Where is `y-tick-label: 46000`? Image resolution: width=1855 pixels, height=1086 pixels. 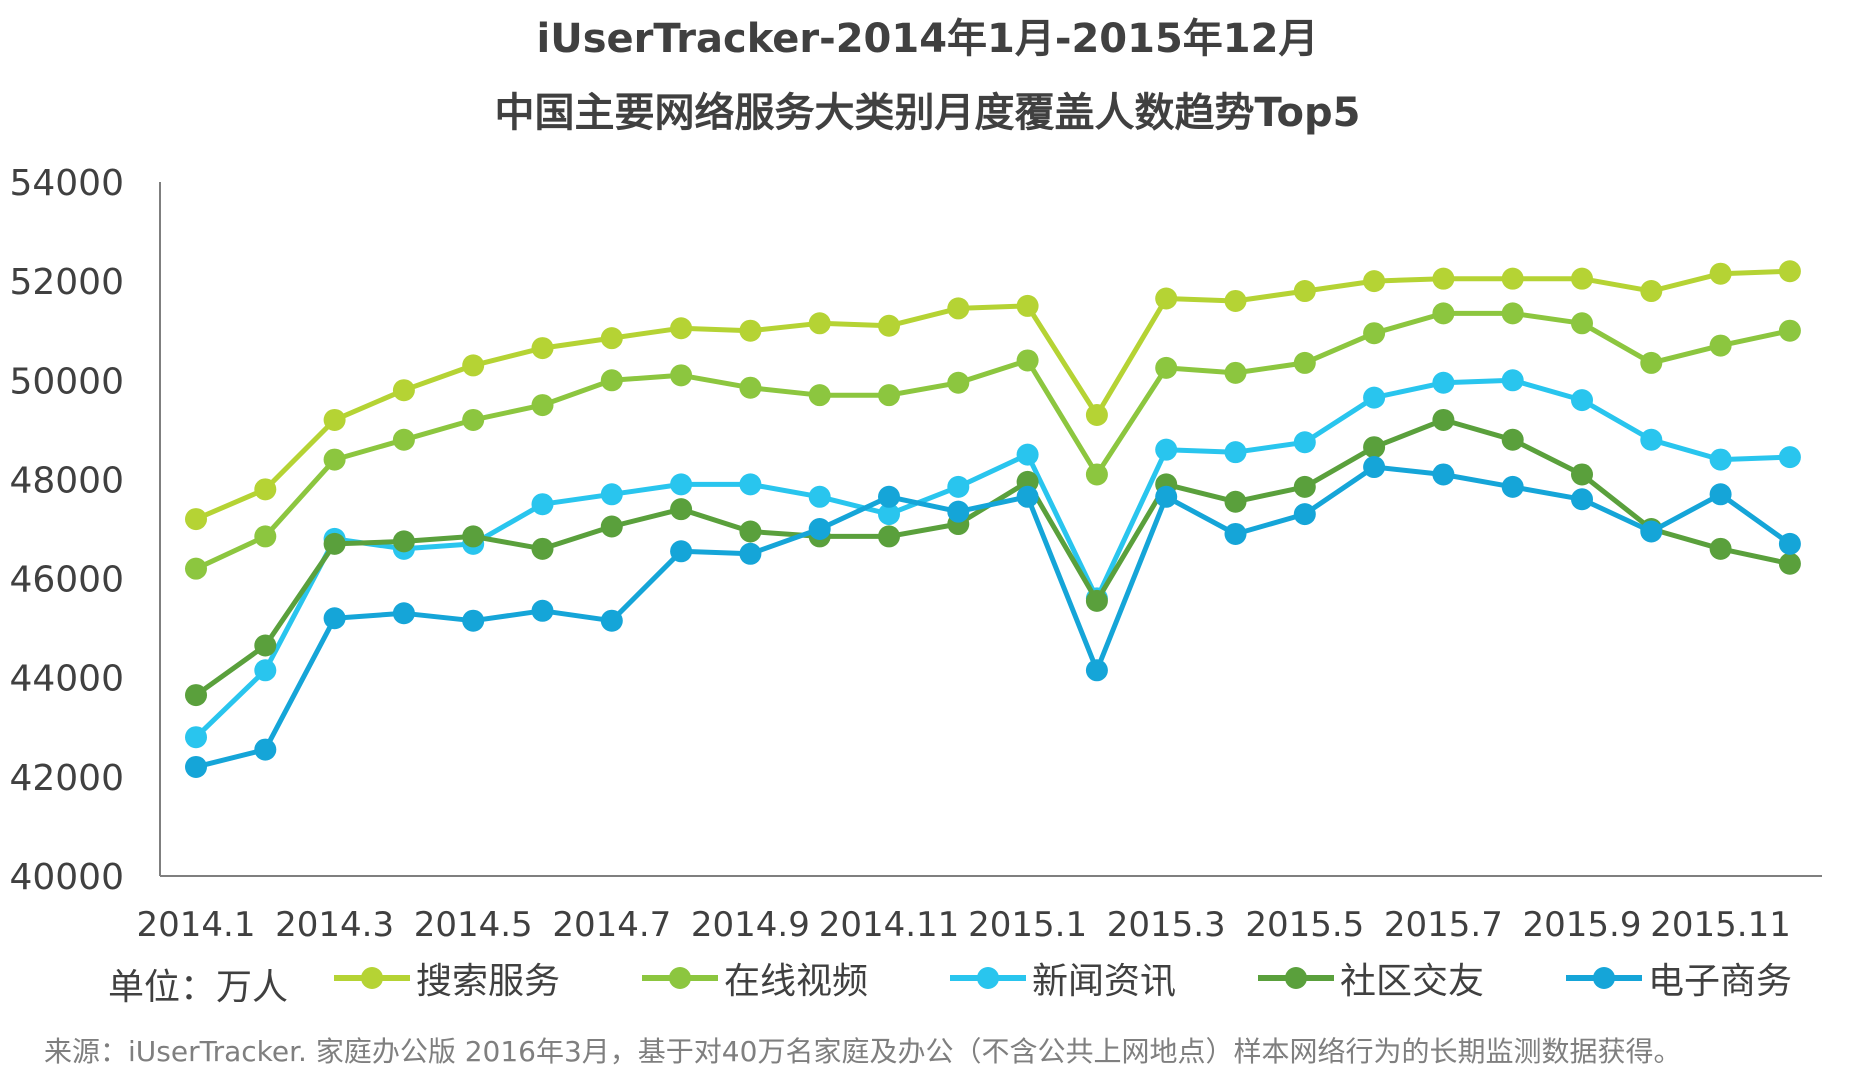 y-tick-label: 46000 is located at coordinates (66, 580).